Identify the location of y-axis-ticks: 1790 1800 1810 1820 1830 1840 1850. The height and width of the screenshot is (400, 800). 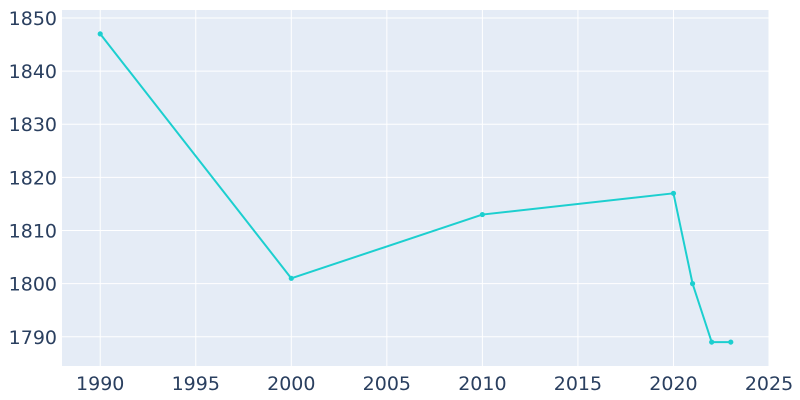
(33, 178).